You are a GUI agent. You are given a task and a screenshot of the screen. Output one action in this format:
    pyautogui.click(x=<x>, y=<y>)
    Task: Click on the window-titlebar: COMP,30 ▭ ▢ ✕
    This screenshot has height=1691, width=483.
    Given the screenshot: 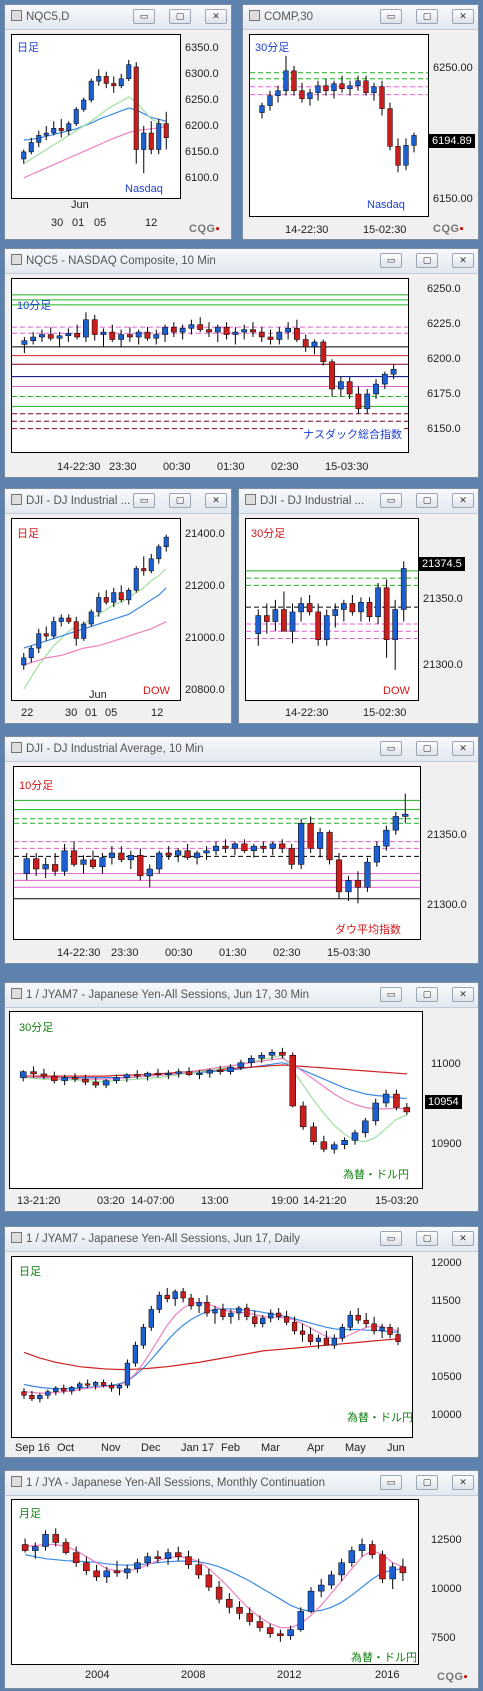 What is the action you would take?
    pyautogui.click(x=360, y=17)
    